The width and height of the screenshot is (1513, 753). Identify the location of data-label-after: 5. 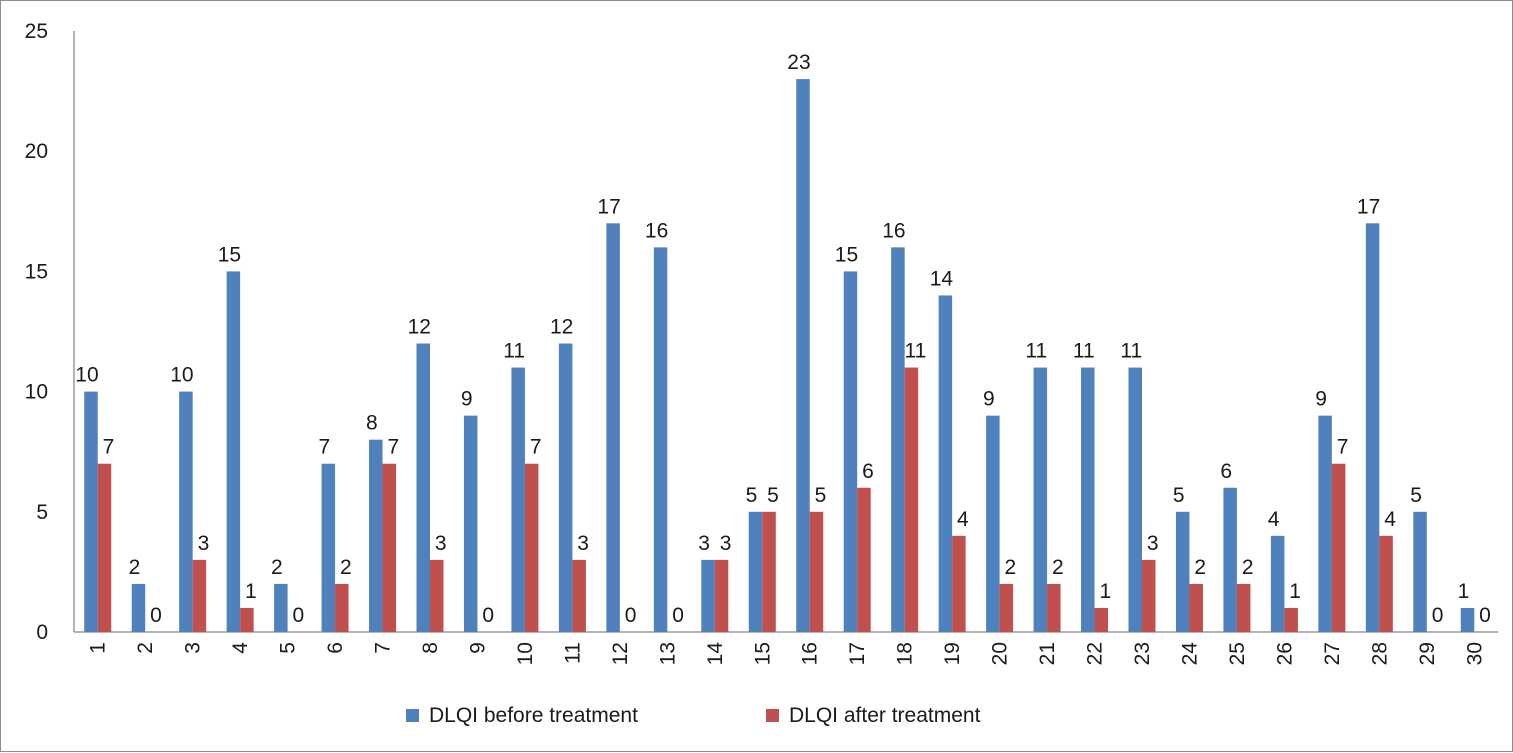
(773, 495).